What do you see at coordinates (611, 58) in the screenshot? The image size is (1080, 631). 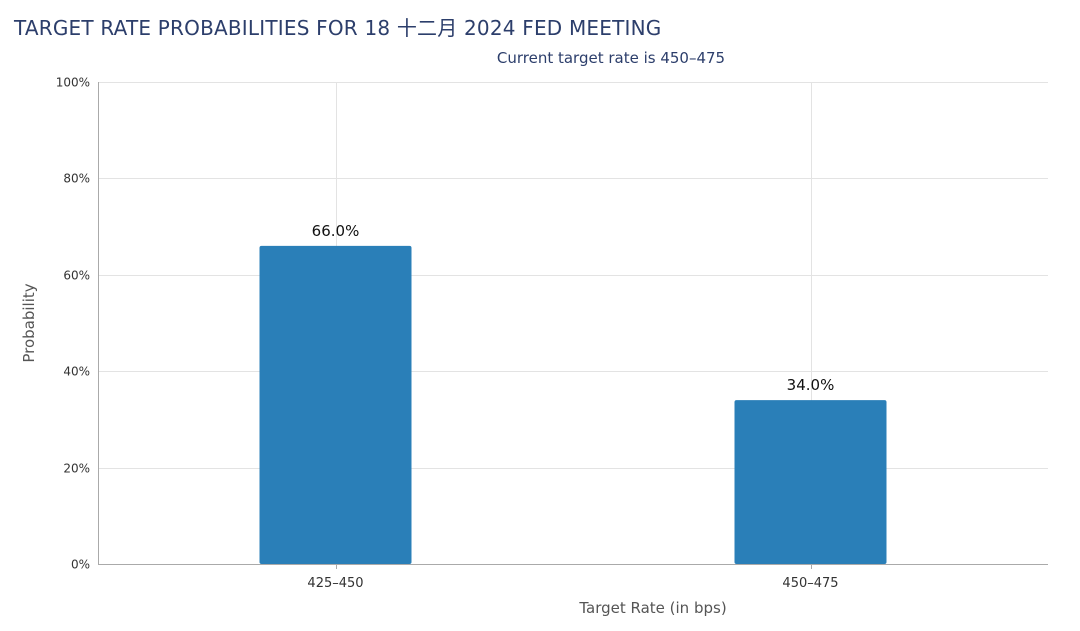 I see `chart-subtitle: Current target rate is 450–475` at bounding box center [611, 58].